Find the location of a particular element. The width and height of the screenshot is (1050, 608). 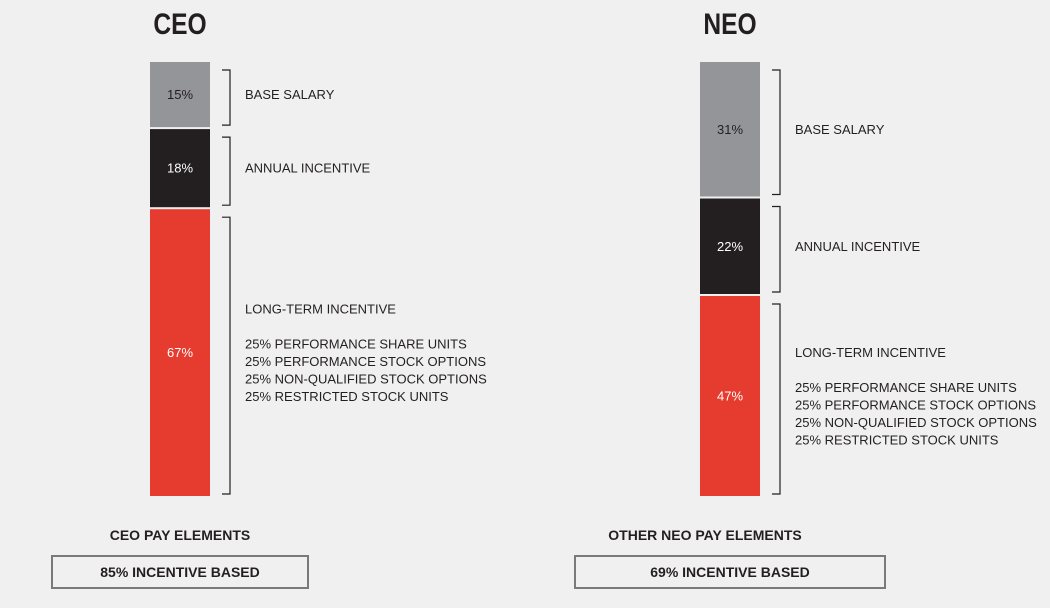

neo-base-salary-value-label: 31% is located at coordinates (730, 129).